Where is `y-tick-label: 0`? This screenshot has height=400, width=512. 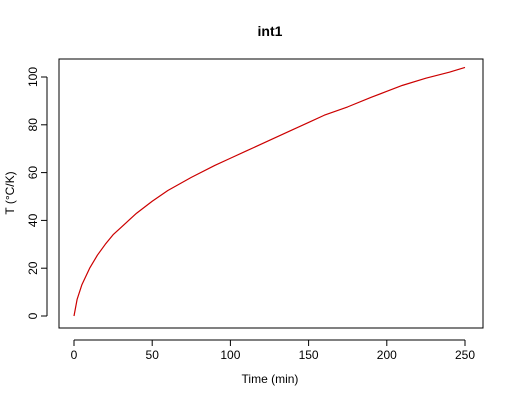
y-tick-label: 0 is located at coordinates (33, 315).